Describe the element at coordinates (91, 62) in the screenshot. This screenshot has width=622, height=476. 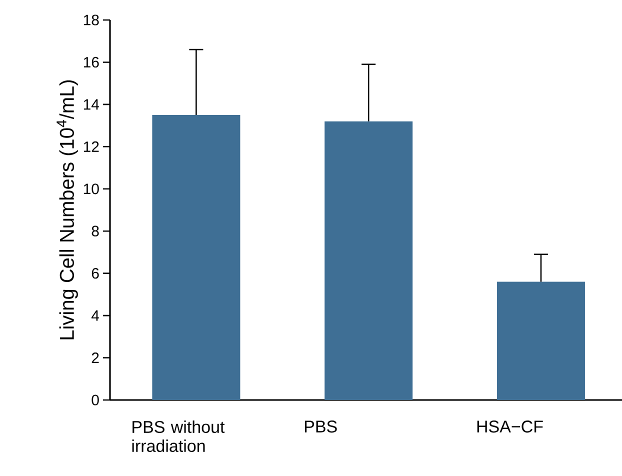
I see `y-tick-label: 16` at that location.